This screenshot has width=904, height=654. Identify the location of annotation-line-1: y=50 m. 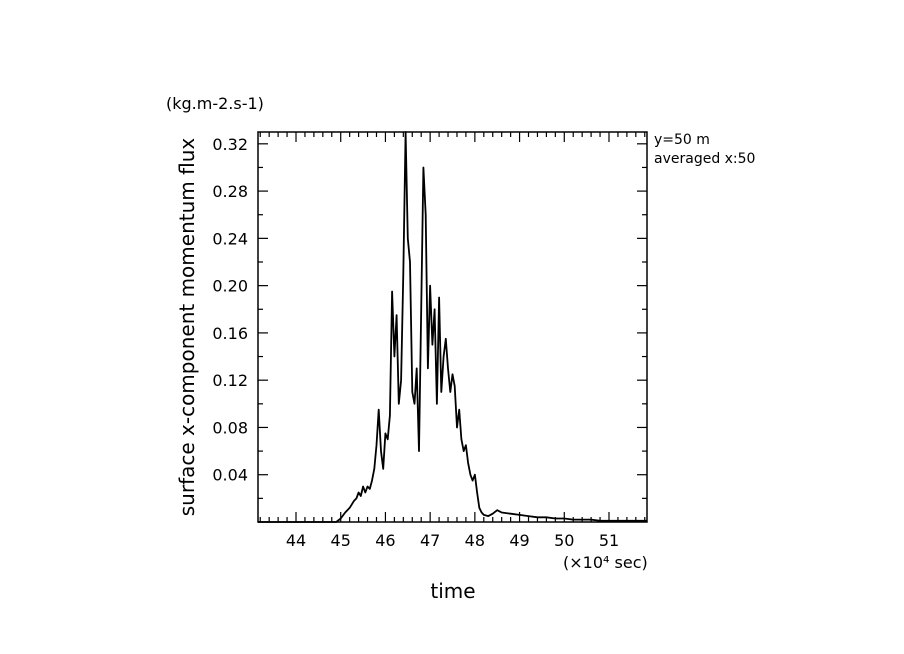
(682, 140).